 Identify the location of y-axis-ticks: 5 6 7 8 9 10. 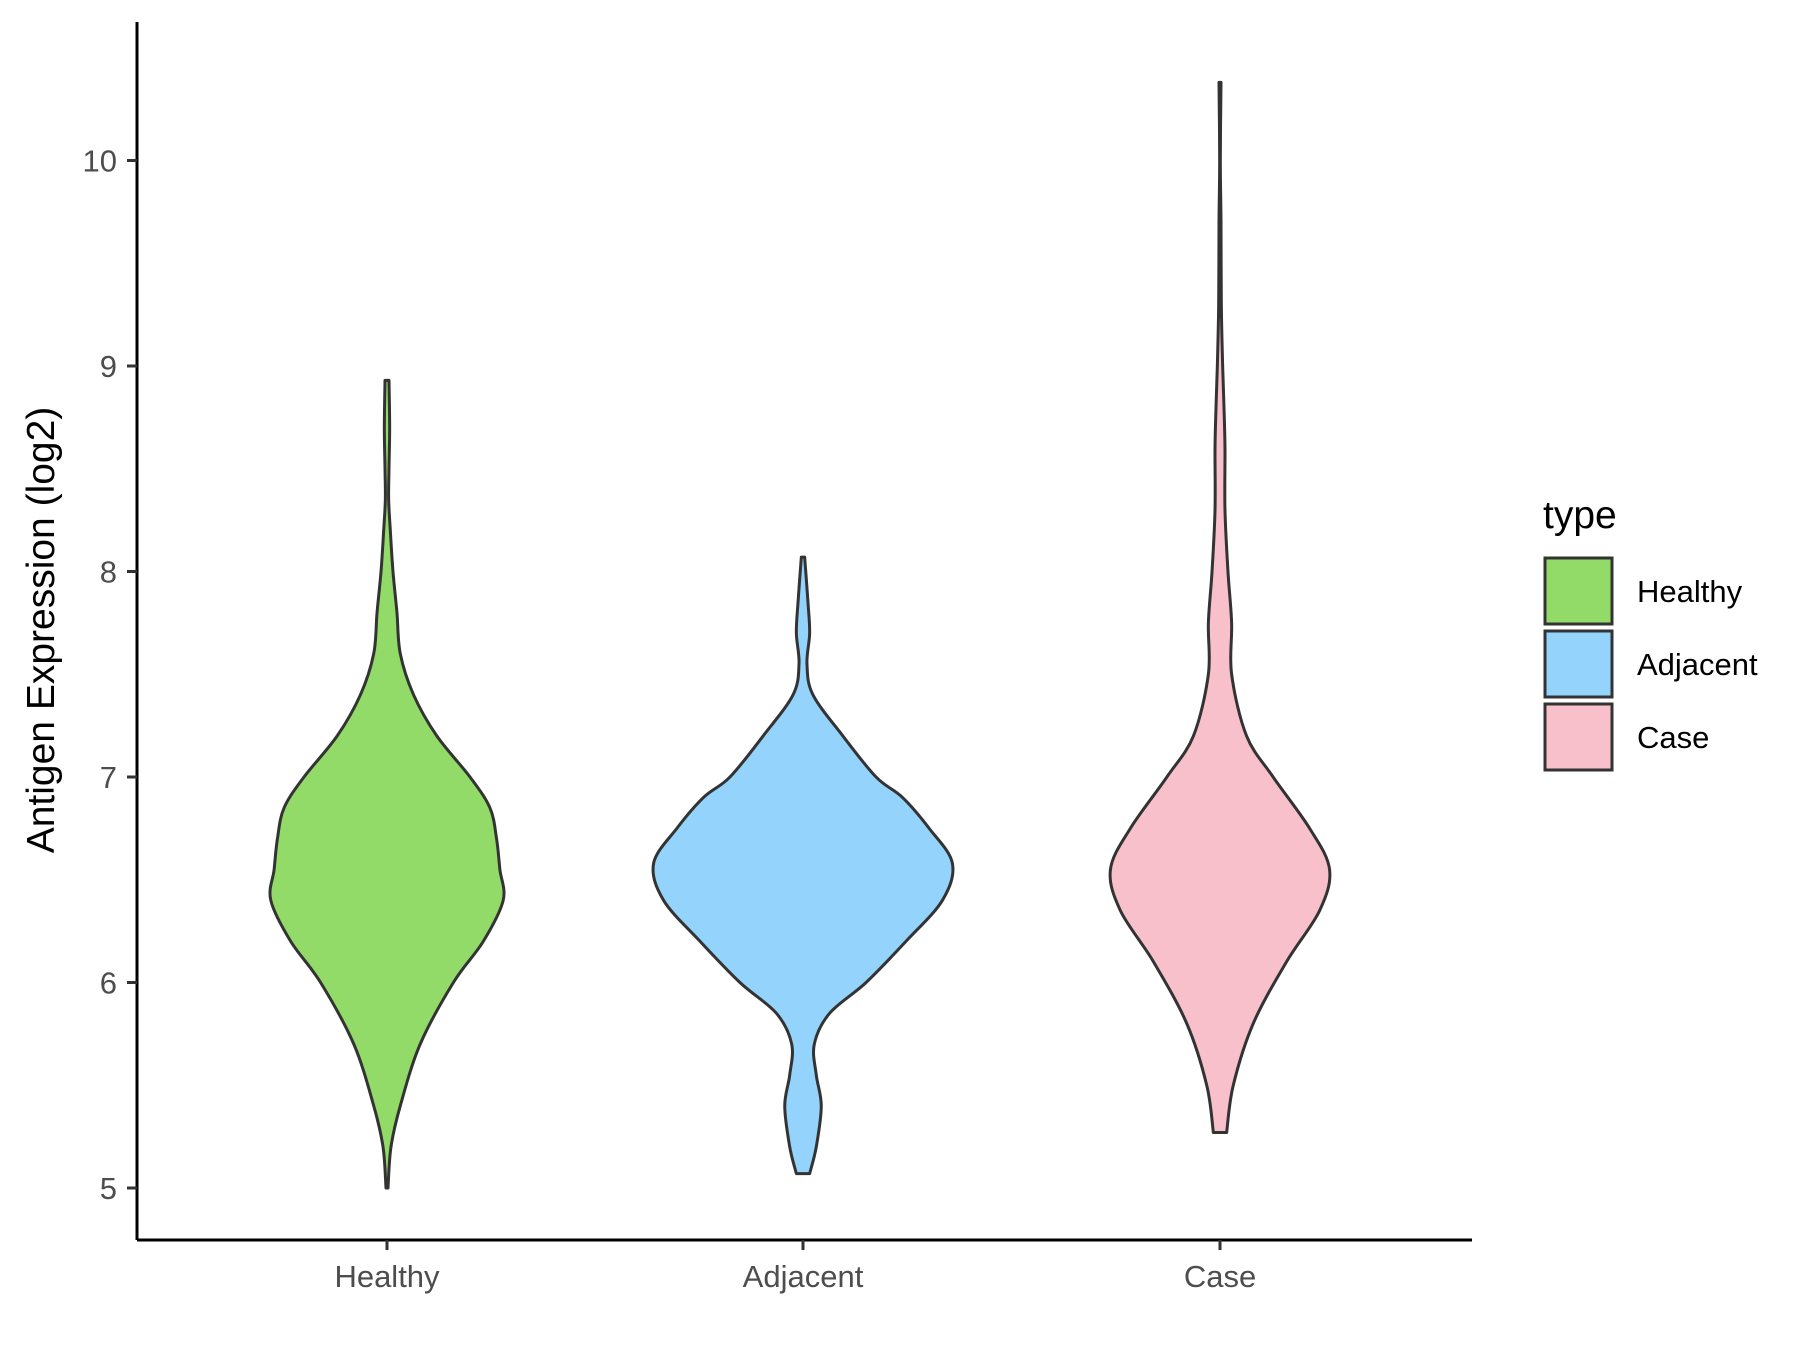
(110, 675).